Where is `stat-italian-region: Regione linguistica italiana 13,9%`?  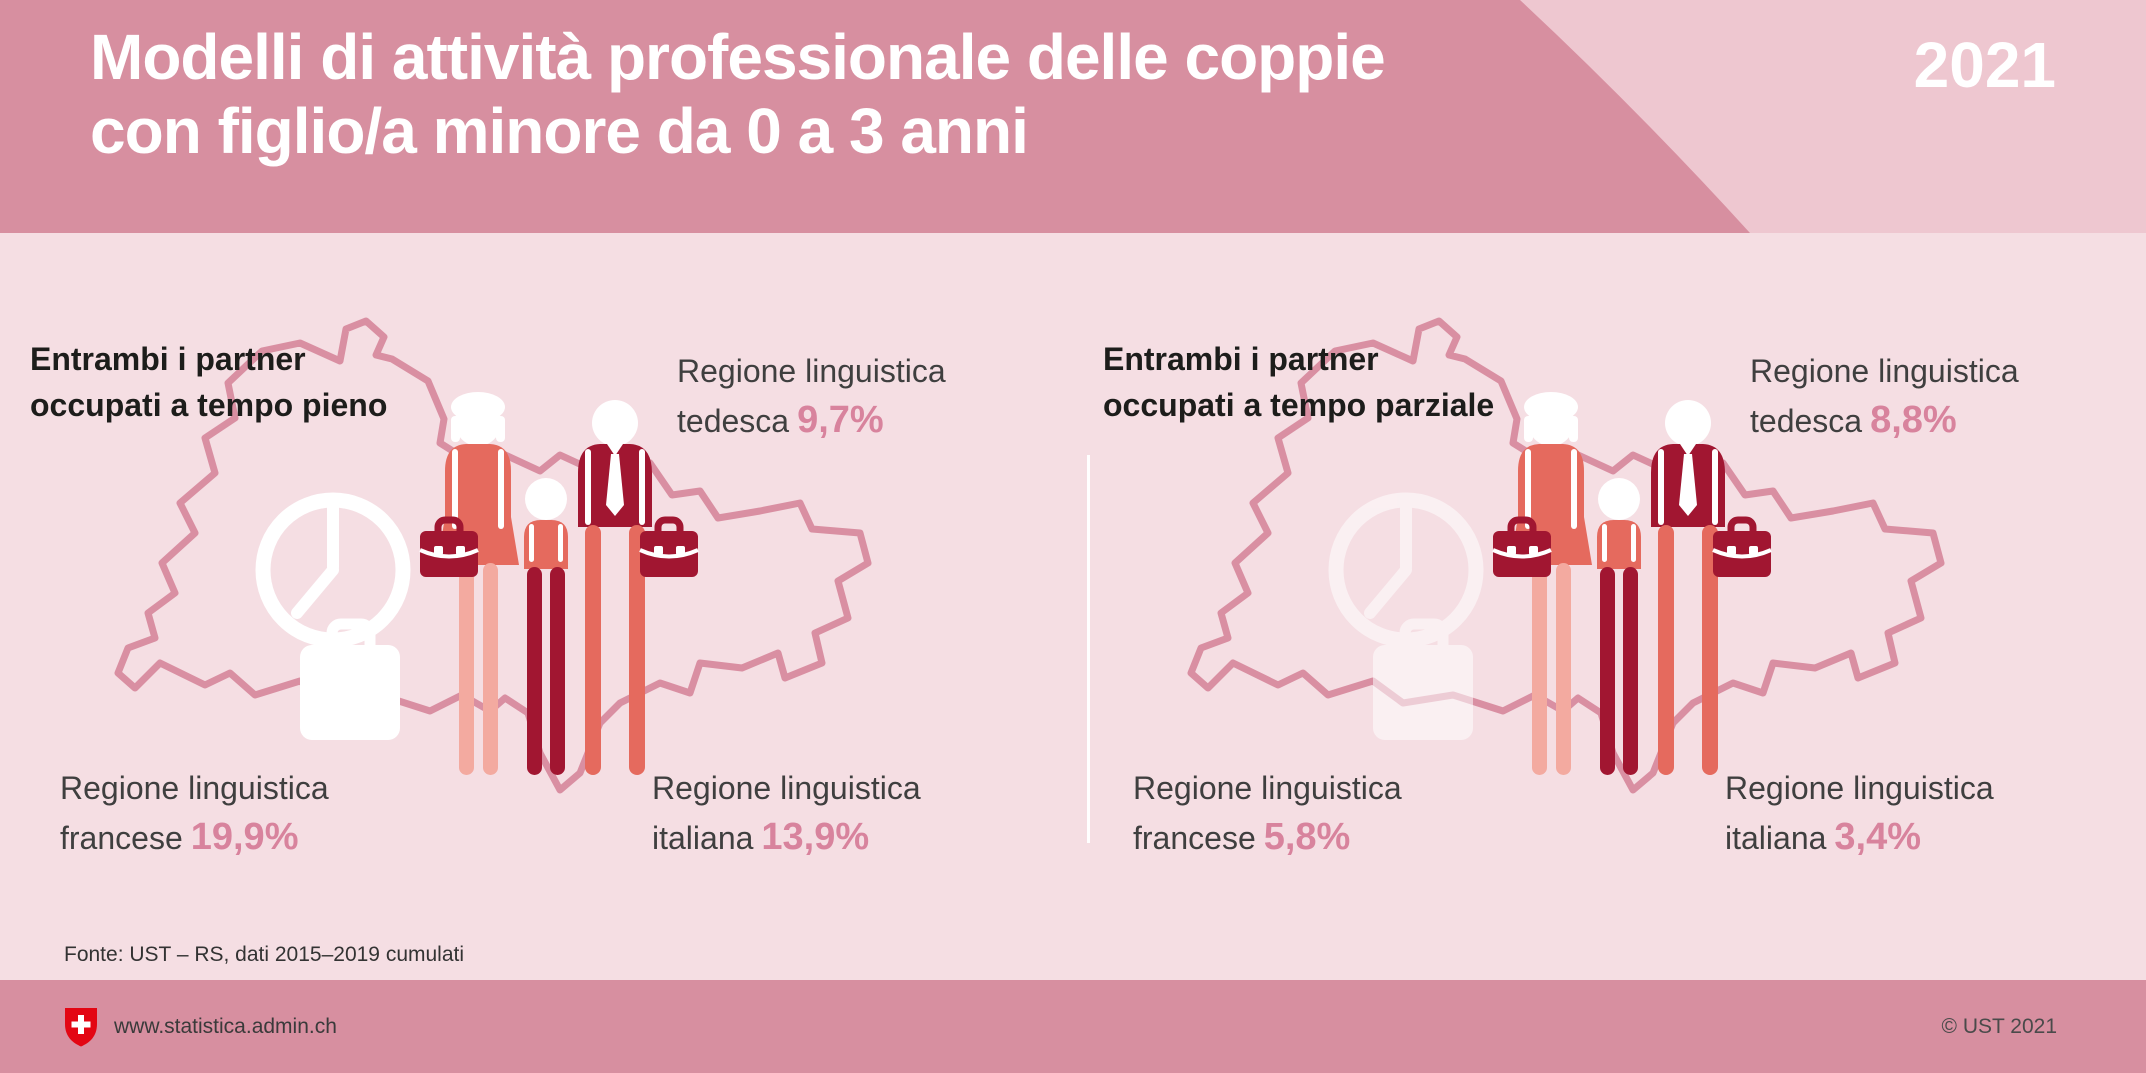 stat-italian-region: Regione linguistica italiana 13,9% is located at coordinates (786, 815).